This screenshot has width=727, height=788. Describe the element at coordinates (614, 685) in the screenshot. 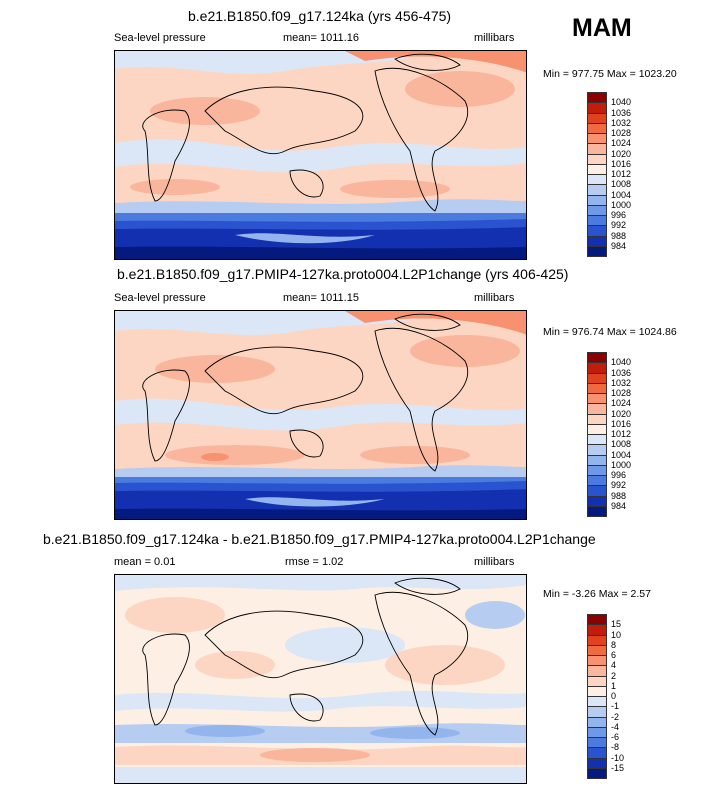

I see `colorbar-label: 1` at that location.